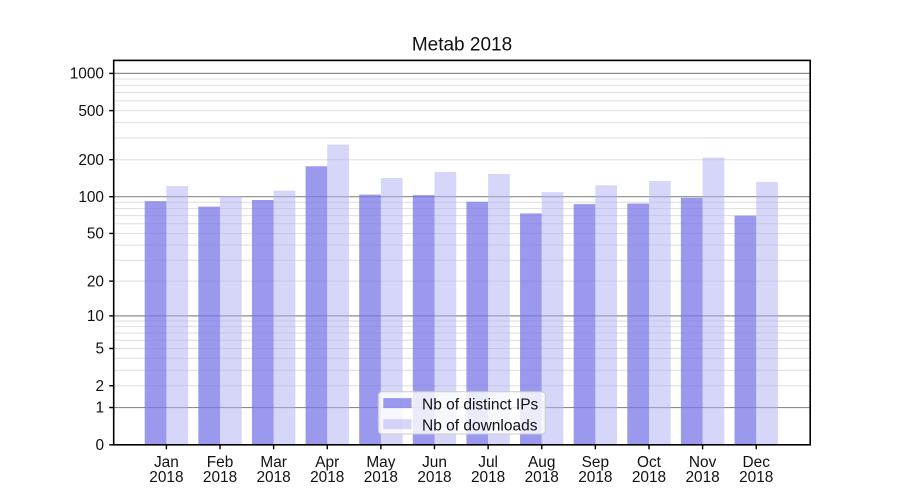  Describe the element at coordinates (99, 349) in the screenshot. I see `svg-text: 5` at that location.